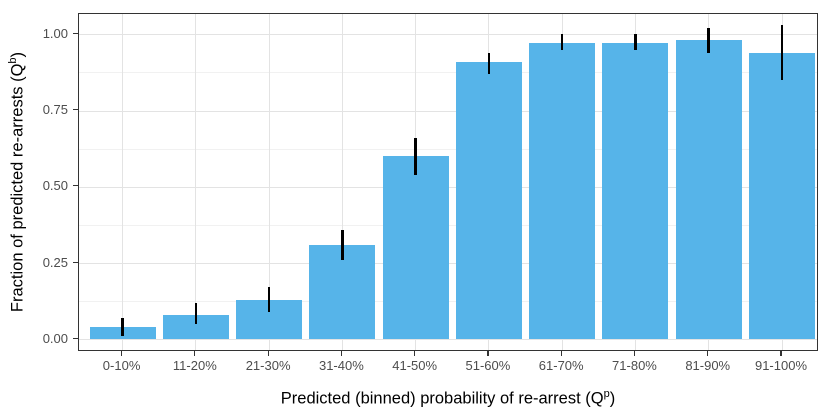 This screenshot has height=415, width=830. What do you see at coordinates (415, 365) in the screenshot?
I see `x-tick-label: 41-50%` at bounding box center [415, 365].